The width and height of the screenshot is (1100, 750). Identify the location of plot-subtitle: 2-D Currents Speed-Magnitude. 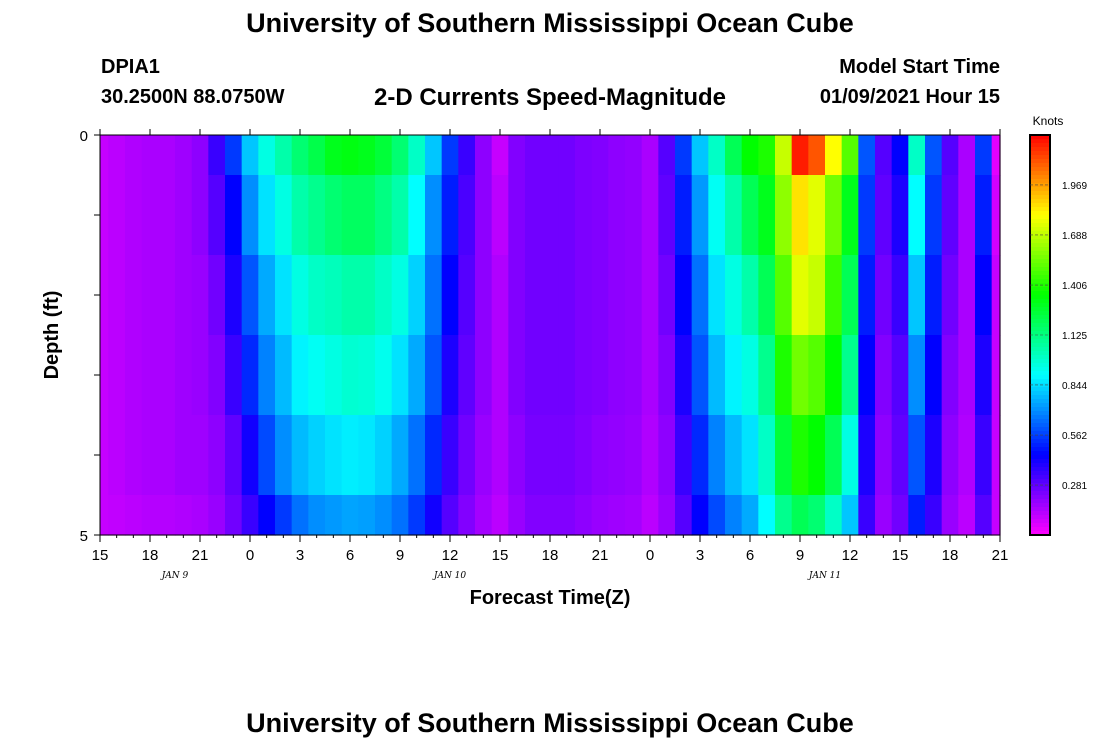
(550, 97).